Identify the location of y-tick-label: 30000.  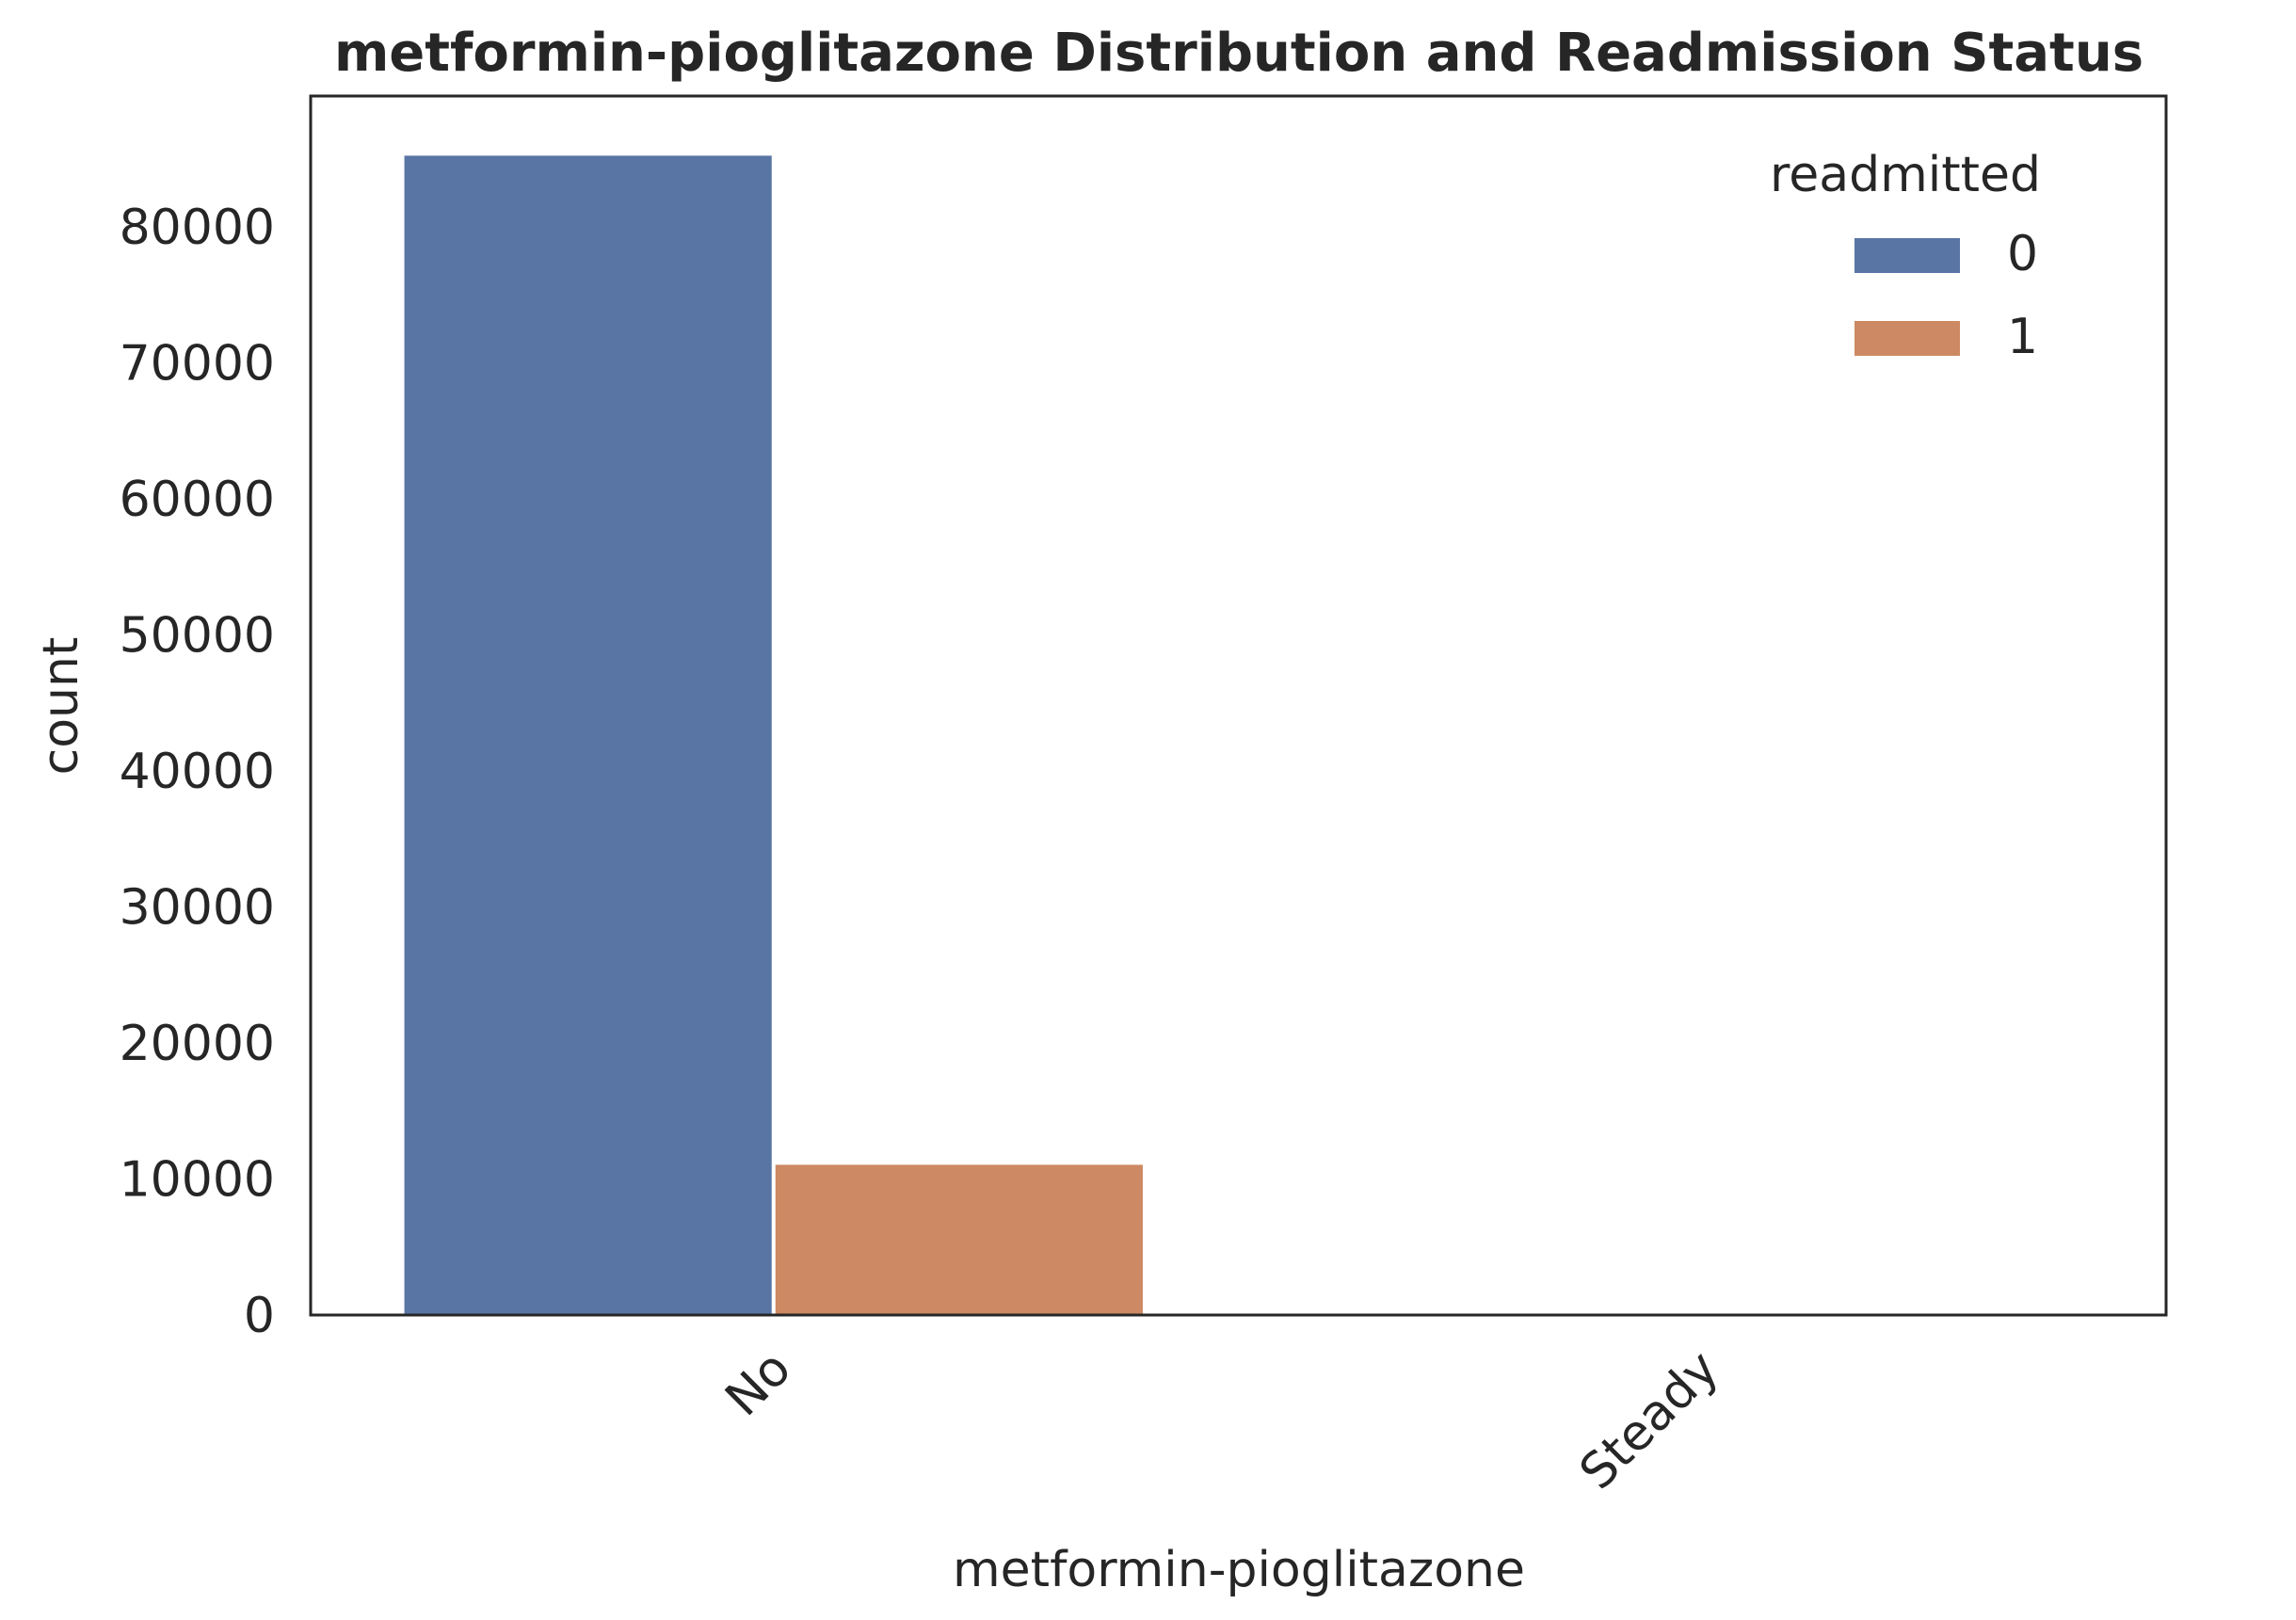
(198, 908).